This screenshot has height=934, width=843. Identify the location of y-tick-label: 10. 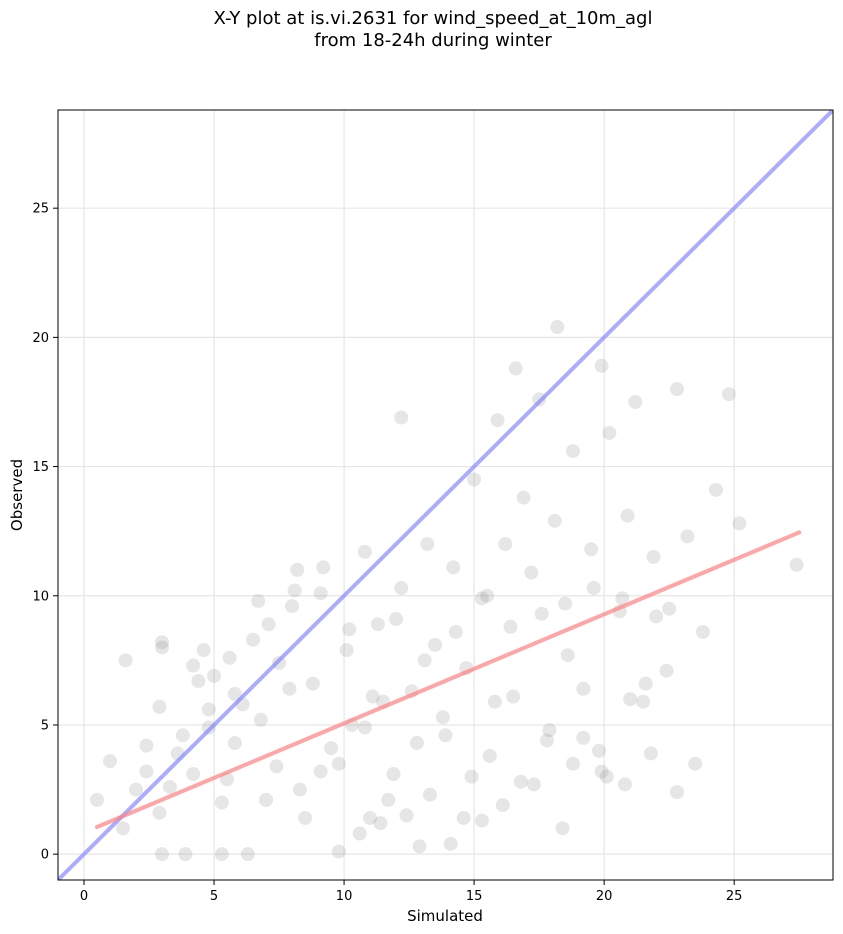
(40, 596).